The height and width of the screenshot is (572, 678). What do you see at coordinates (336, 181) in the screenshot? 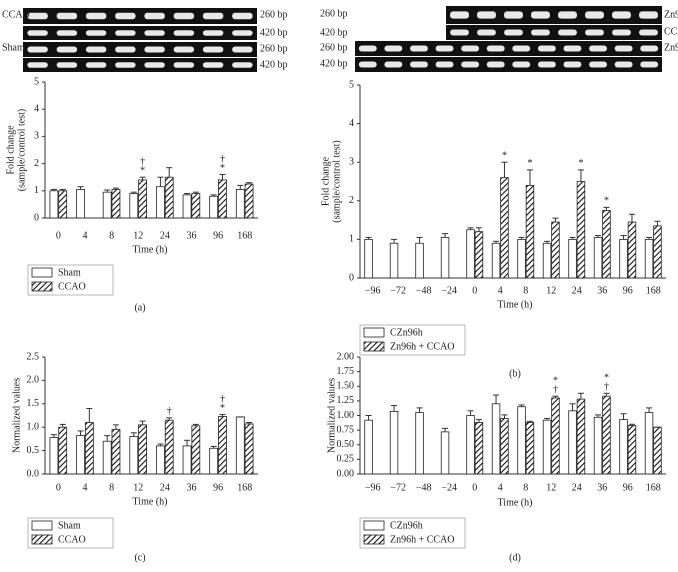
I see `y-axis-label: (sample/control test)` at bounding box center [336, 181].